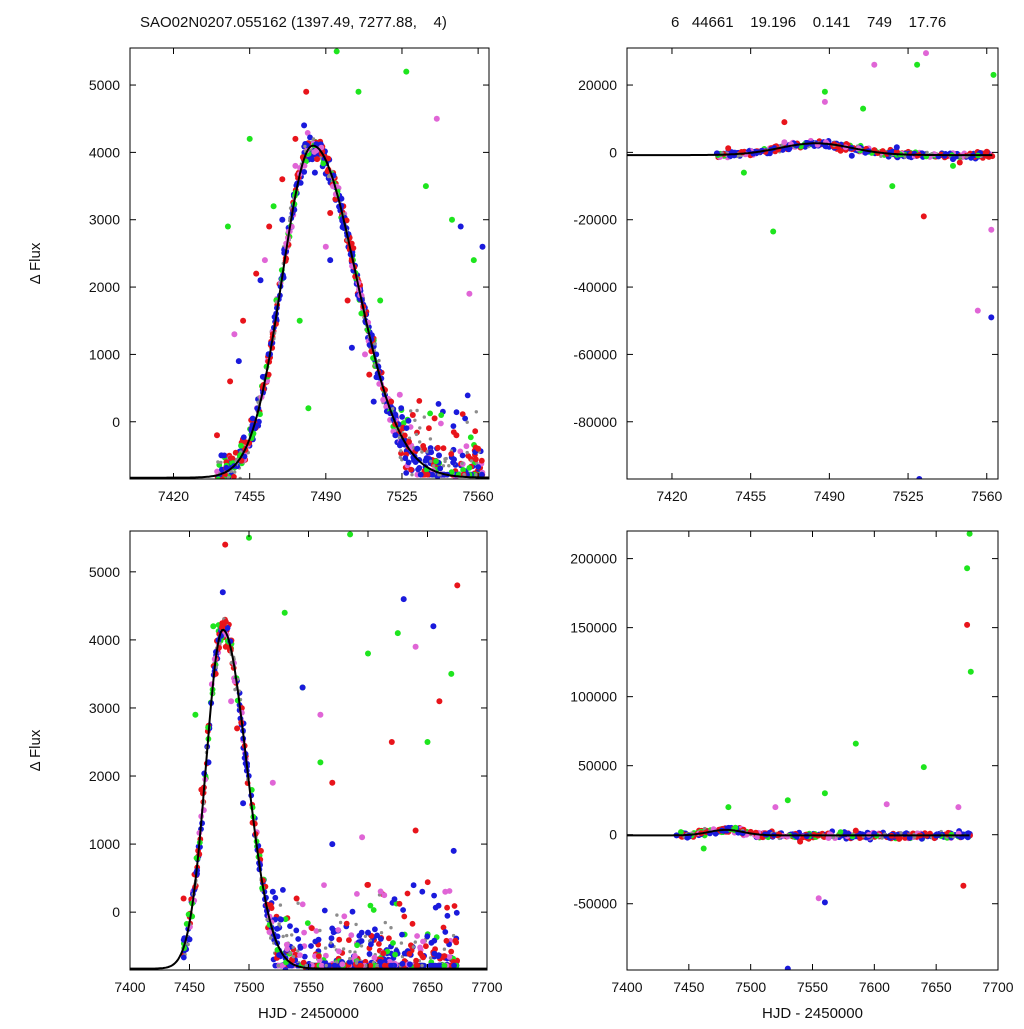 The image size is (1024, 1029). What do you see at coordinates (248, 987) in the screenshot?
I see `x-tick-label: 7500` at bounding box center [248, 987].